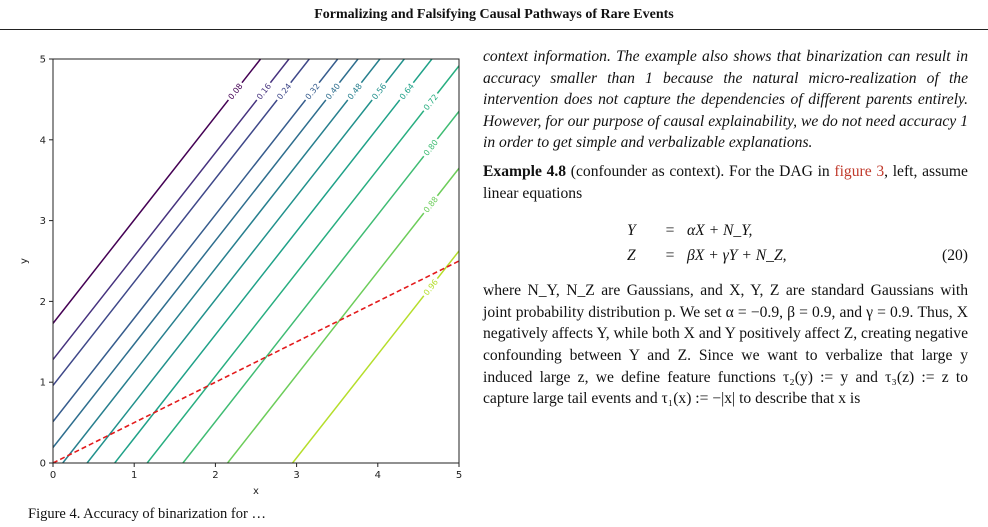  I want to click on equation-block: Y = αX + N_Y, Z = βX + γY + N_Z, (20), so click(725, 243).